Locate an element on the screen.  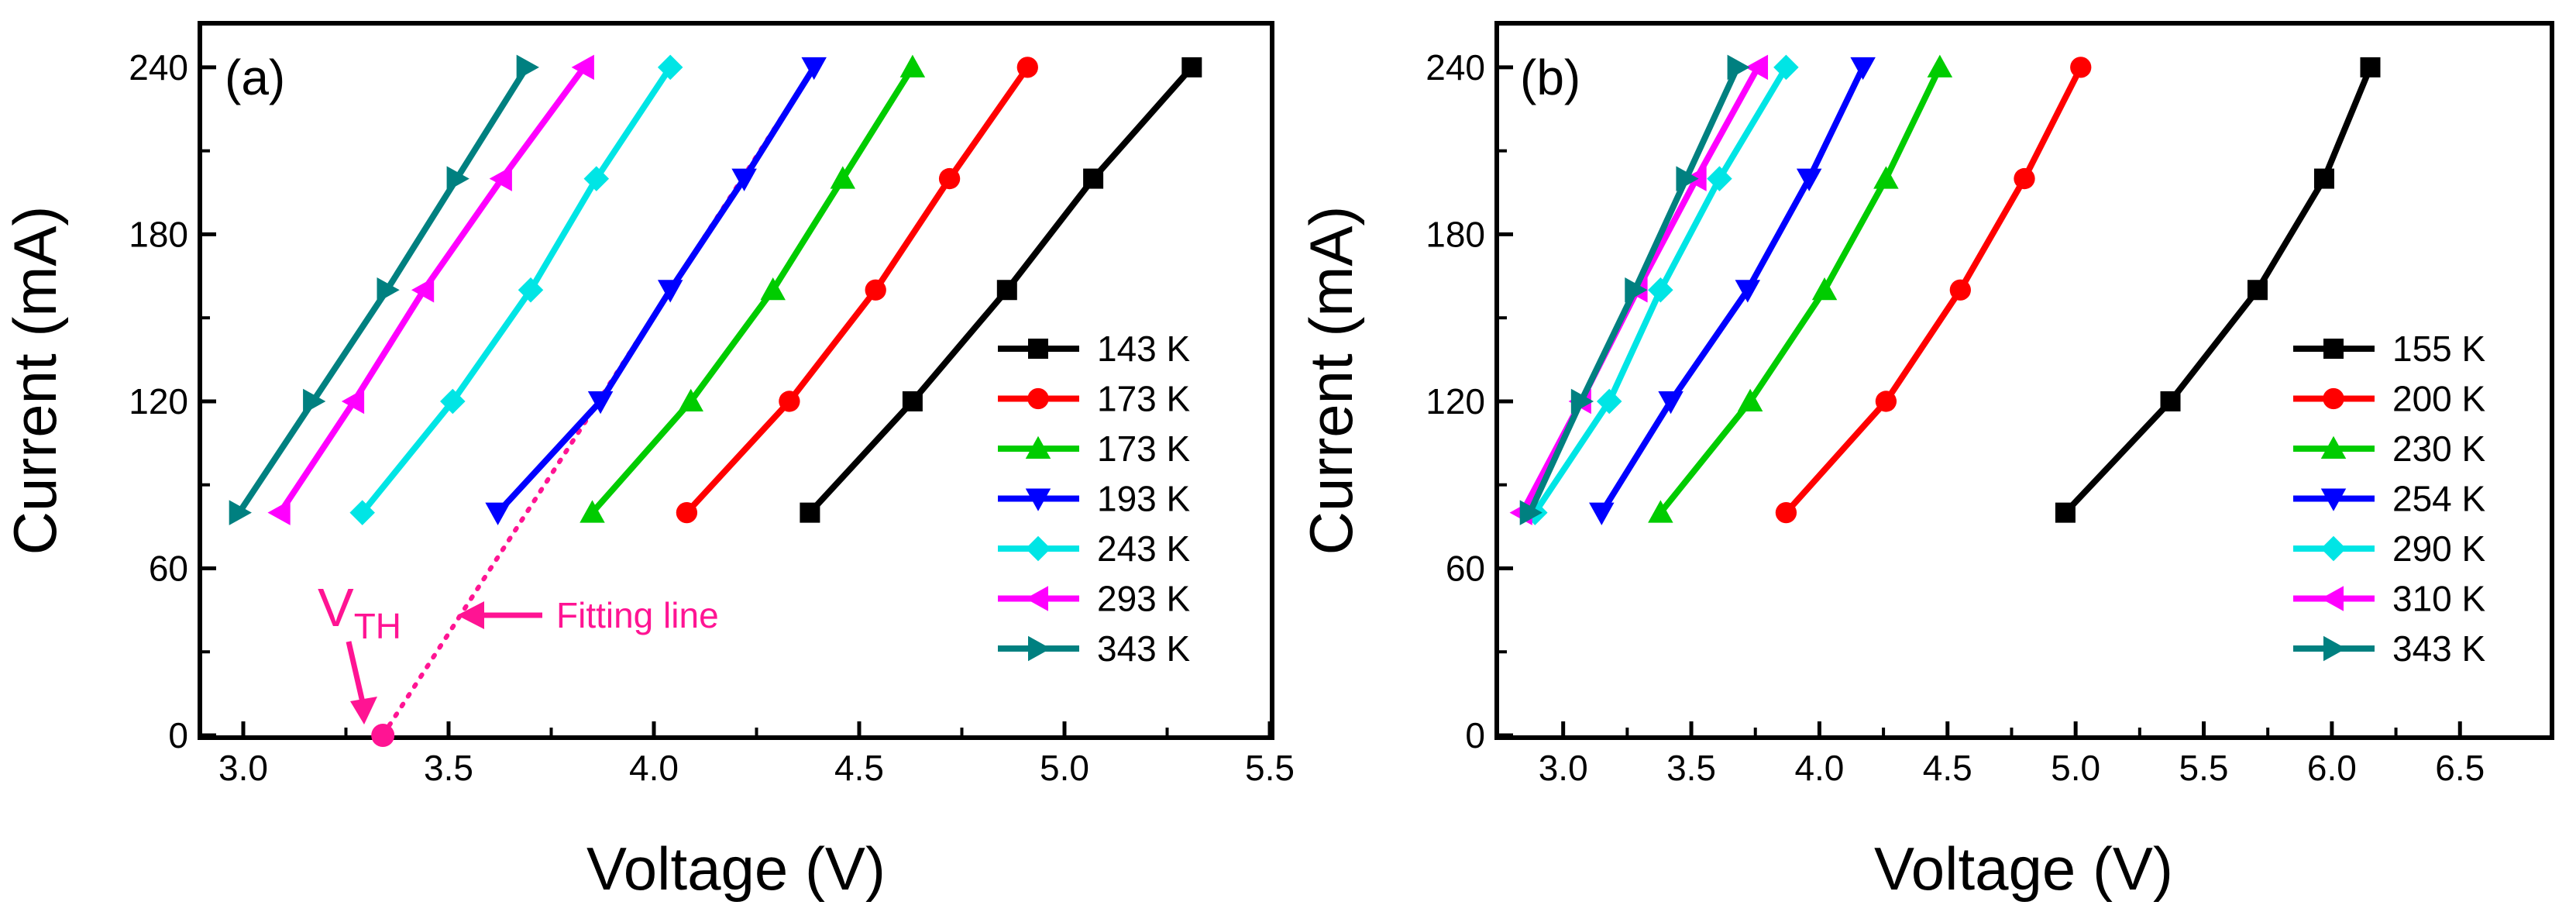
legend-item: 310 K is located at coordinates (2389, 599).